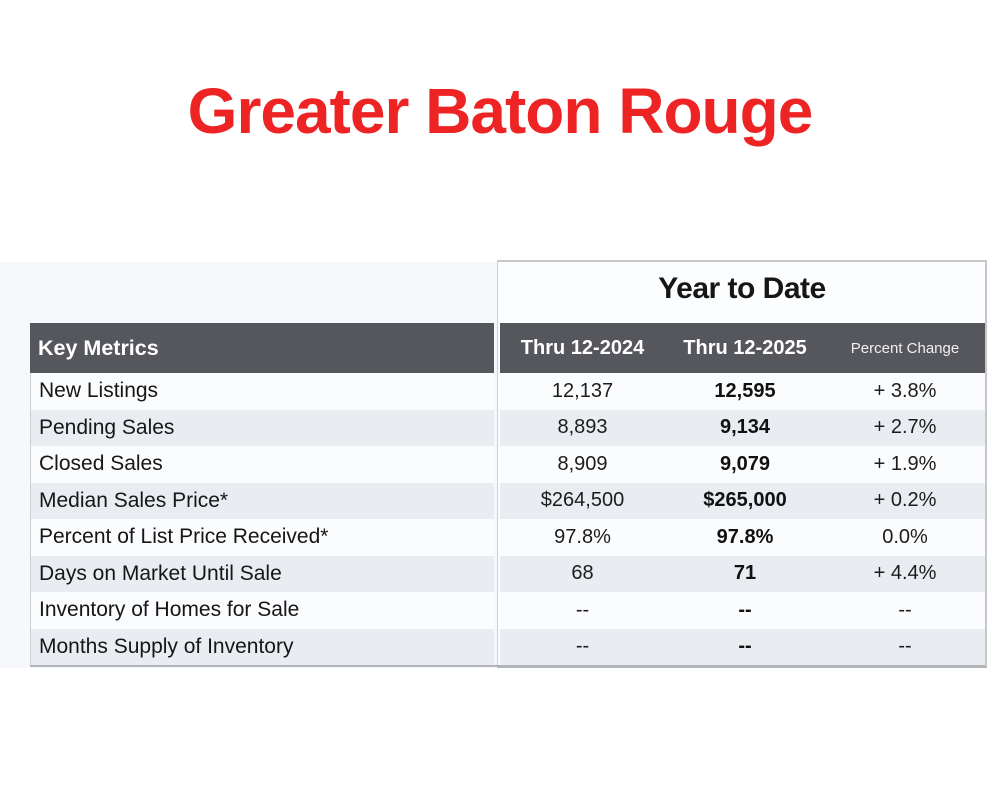  I want to click on table-row: Inventory of Homes for Sale -- -- --, so click(507, 610).